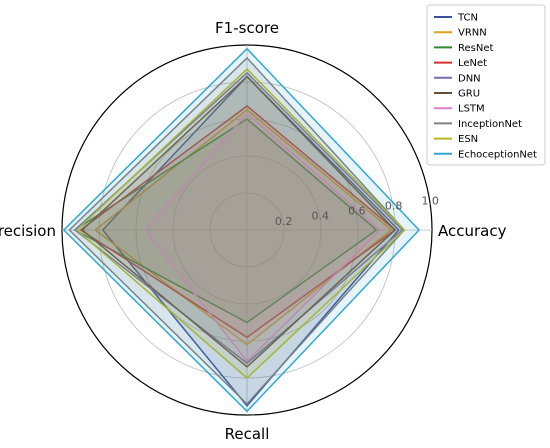  What do you see at coordinates (472, 33) in the screenshot?
I see `legend-label: VRNN` at bounding box center [472, 33].